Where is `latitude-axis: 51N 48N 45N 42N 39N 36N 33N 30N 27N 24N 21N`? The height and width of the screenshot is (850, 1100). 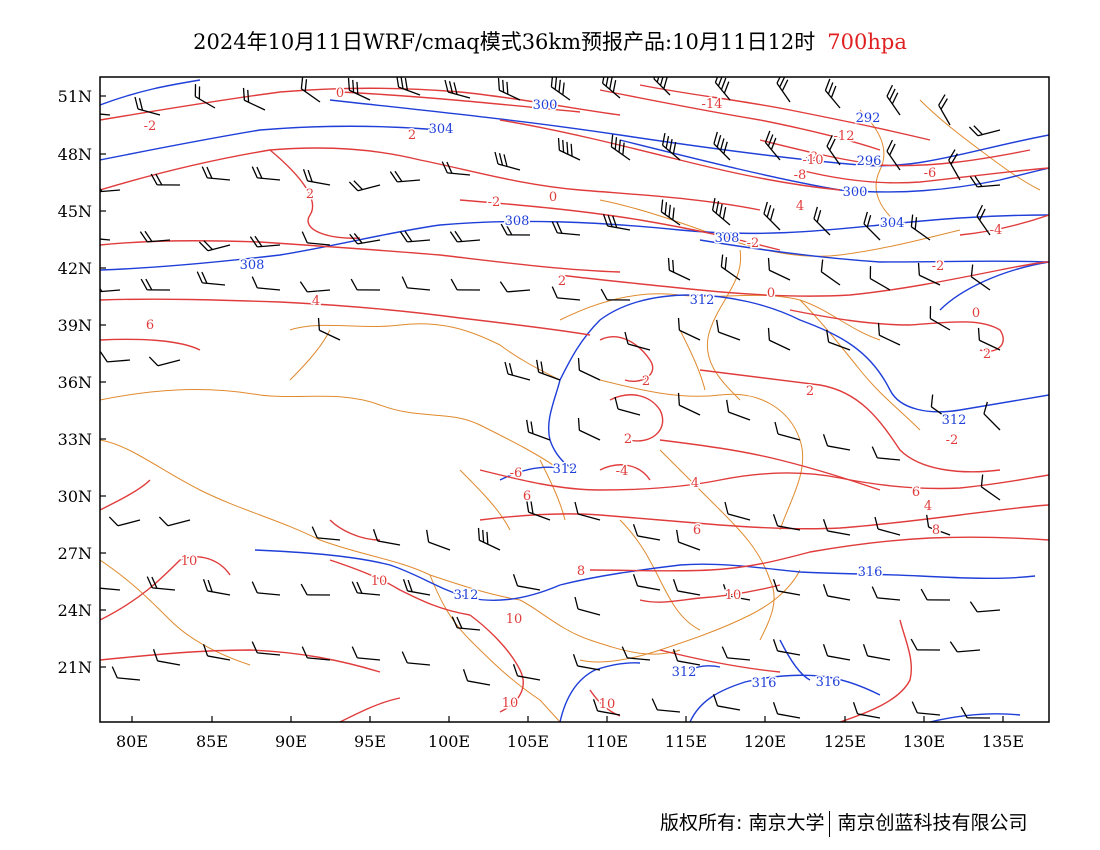 latitude-axis: 51N 48N 45N 42N 39N 36N 33N 30N 27N 24N 21N is located at coordinates (82, 382).